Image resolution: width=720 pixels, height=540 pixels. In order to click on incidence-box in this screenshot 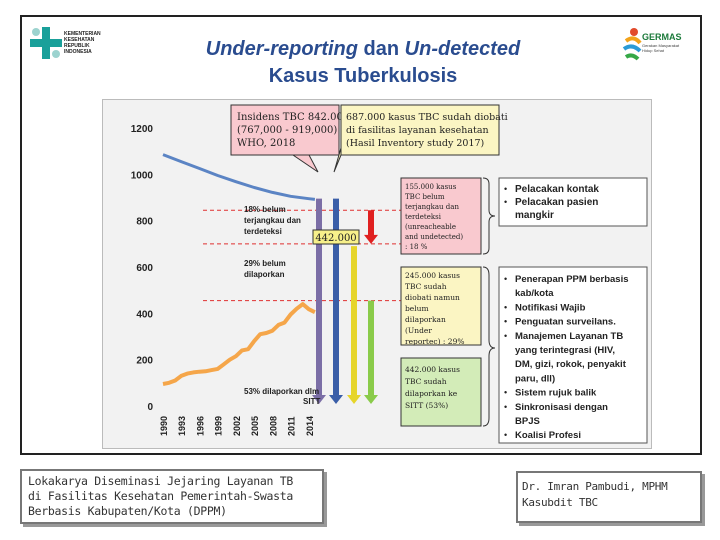, I will do `click(285, 130)`.